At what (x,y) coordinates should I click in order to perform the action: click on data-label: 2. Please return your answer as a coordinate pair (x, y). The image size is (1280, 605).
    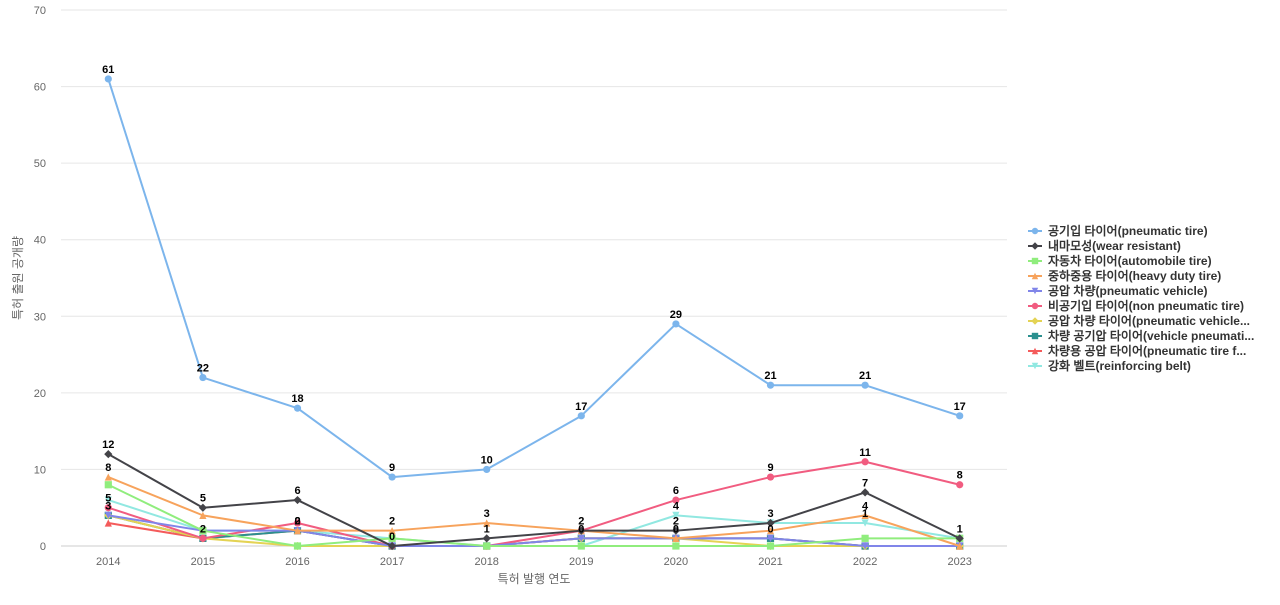
    Looking at the image, I should click on (392, 522).